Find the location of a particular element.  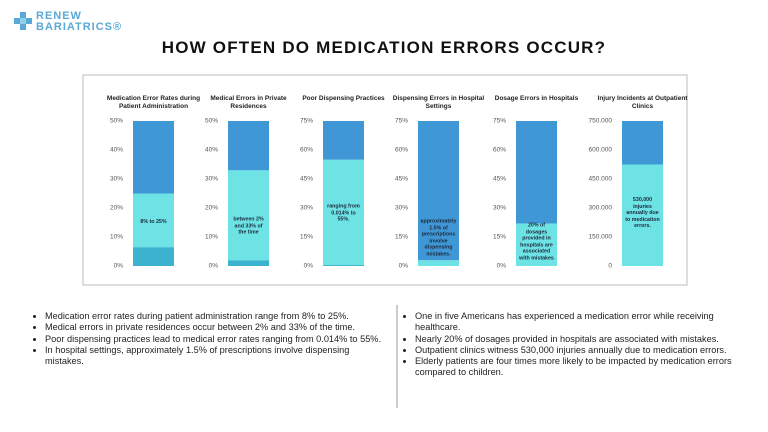

logo-icon is located at coordinates (23, 21).